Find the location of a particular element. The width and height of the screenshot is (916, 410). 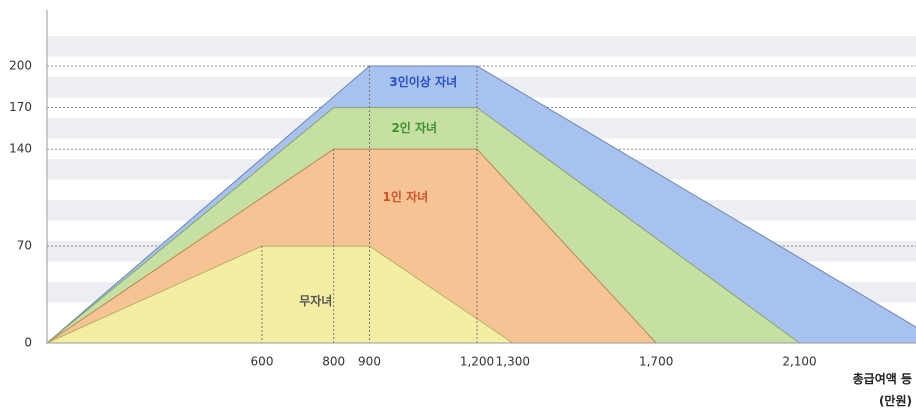

x-tick-label: 1,700 is located at coordinates (656, 362).